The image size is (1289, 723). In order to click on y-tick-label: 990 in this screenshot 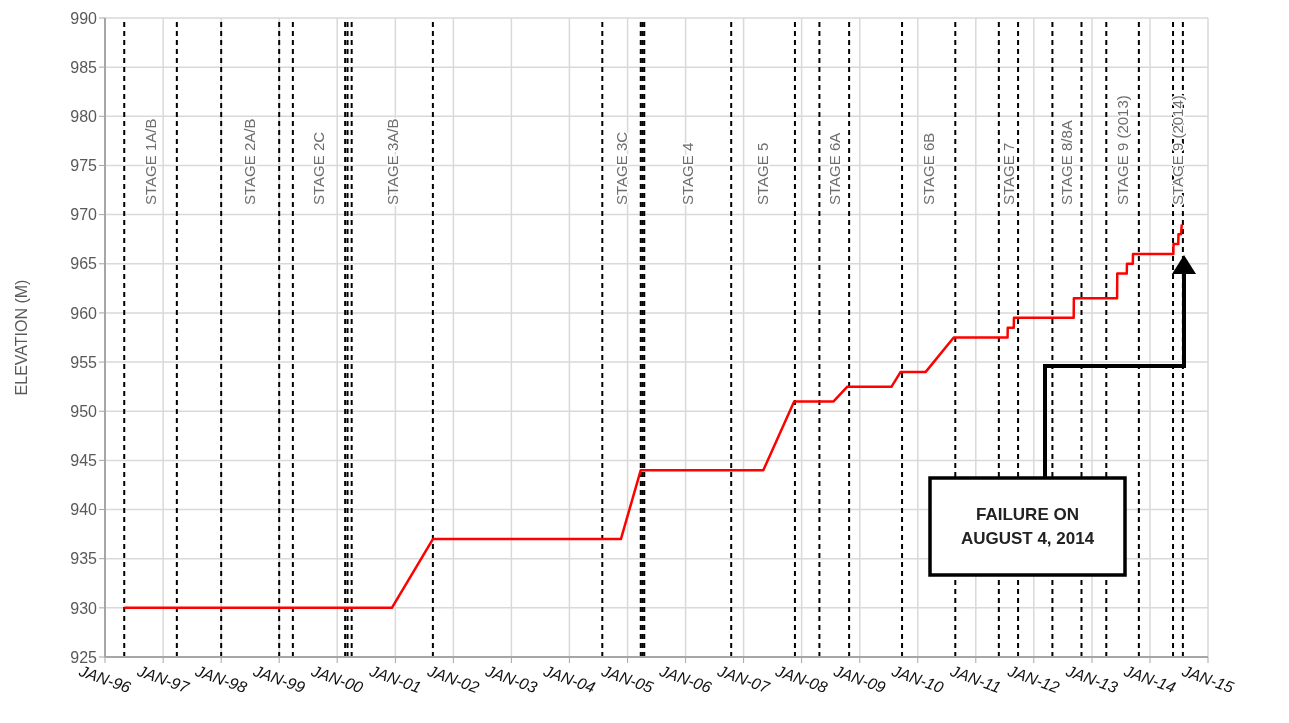, I will do `click(84, 18)`.